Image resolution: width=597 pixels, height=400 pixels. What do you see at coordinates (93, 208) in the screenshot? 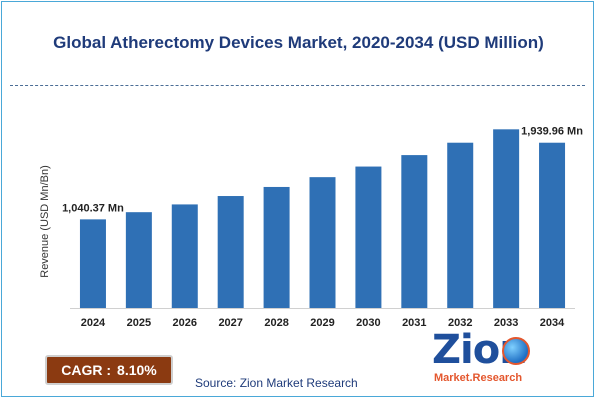
I see `data-label: 1,040.37 Mn` at bounding box center [93, 208].